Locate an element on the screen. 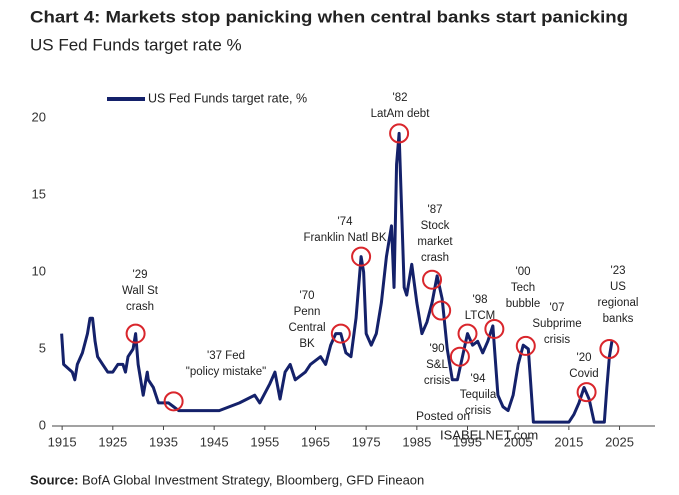  annotation: '90 is located at coordinates (437, 349).